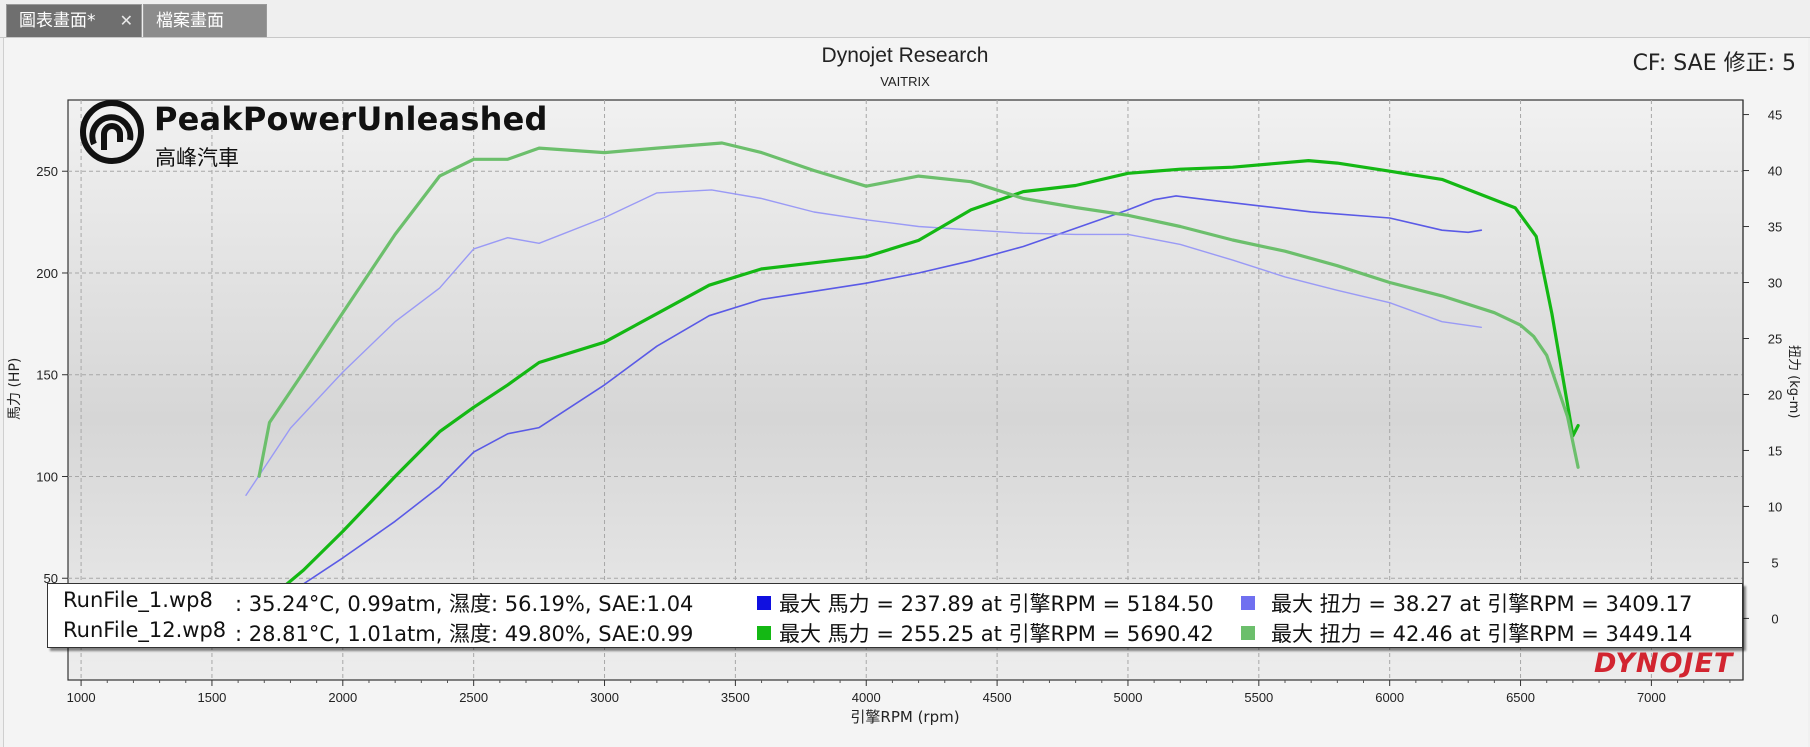 Image resolution: width=1810 pixels, height=747 pixels. What do you see at coordinates (905, 55) in the screenshot?
I see `chart-title: Dynojet Research` at bounding box center [905, 55].